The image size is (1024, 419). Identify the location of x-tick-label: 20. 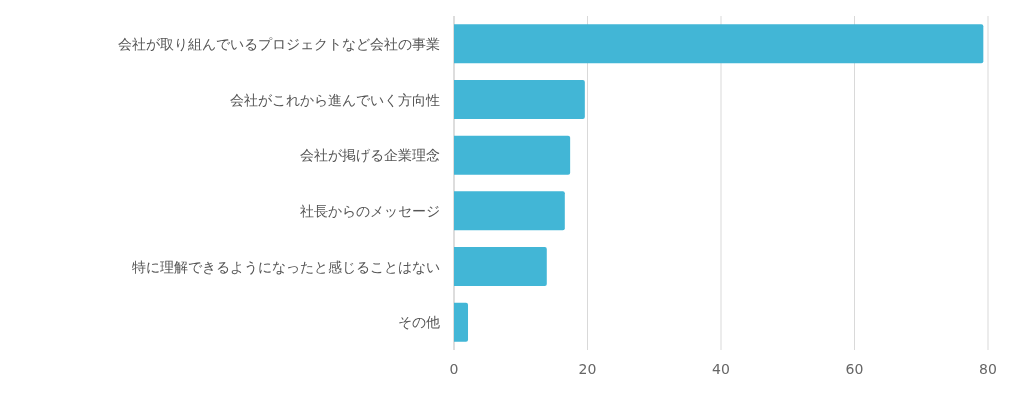
(587, 369).